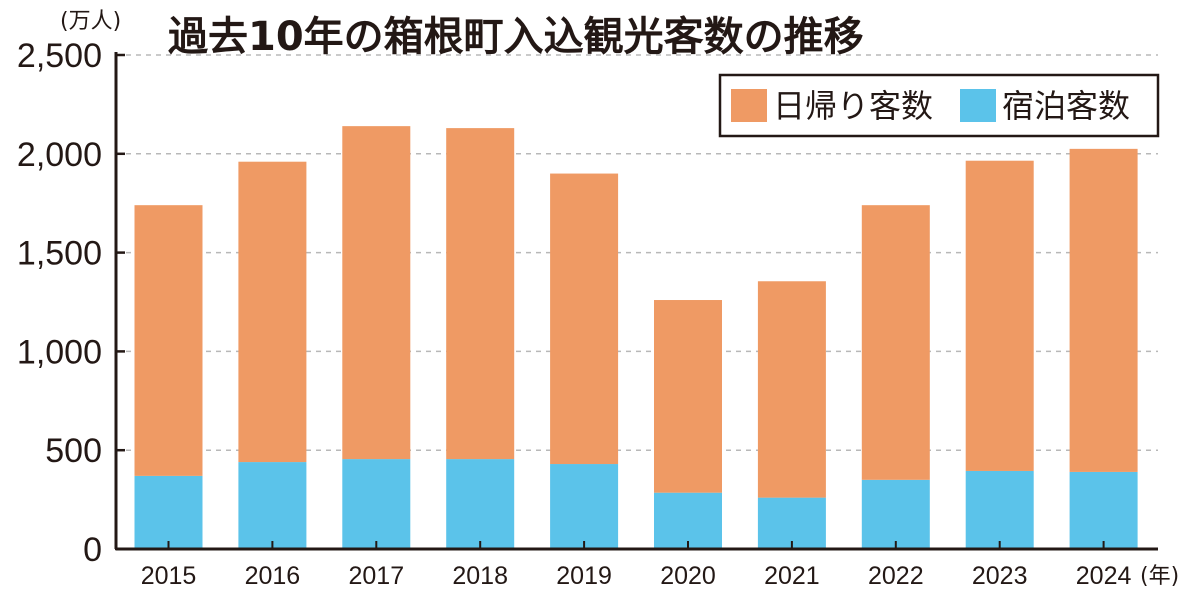 This screenshot has height=602, width=1200. Describe the element at coordinates (73, 451) in the screenshot. I see `y-tick-label: 500` at that location.